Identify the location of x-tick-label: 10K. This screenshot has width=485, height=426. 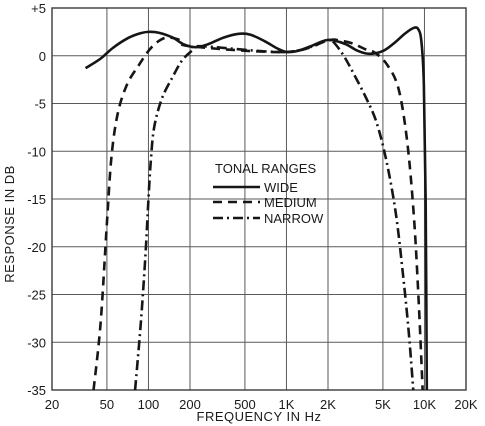
(424, 404).